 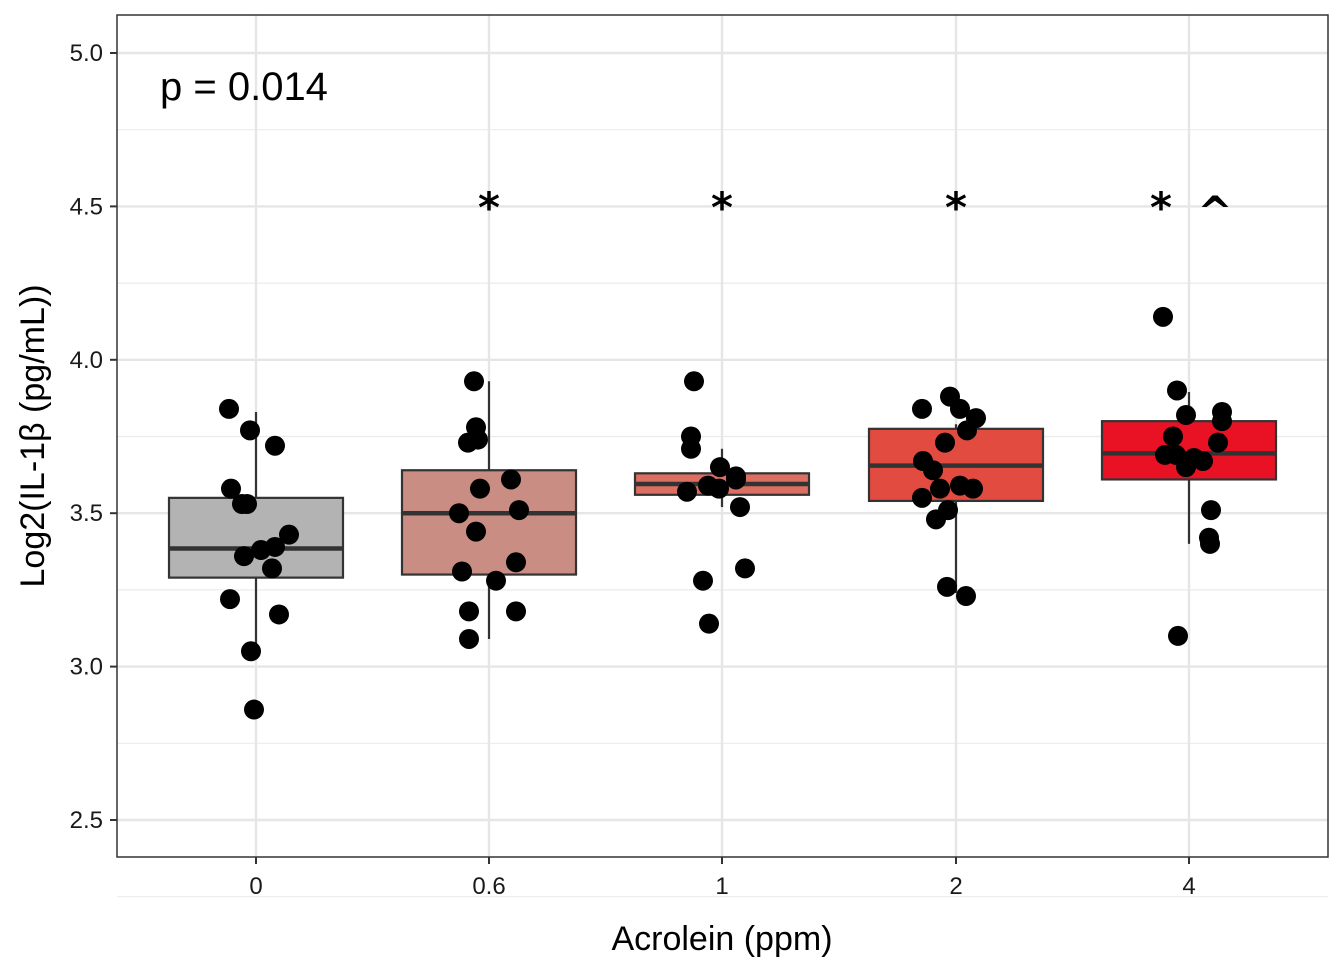 What do you see at coordinates (244, 87) in the screenshot?
I see `p-value-annotation: p = 0.014` at bounding box center [244, 87].